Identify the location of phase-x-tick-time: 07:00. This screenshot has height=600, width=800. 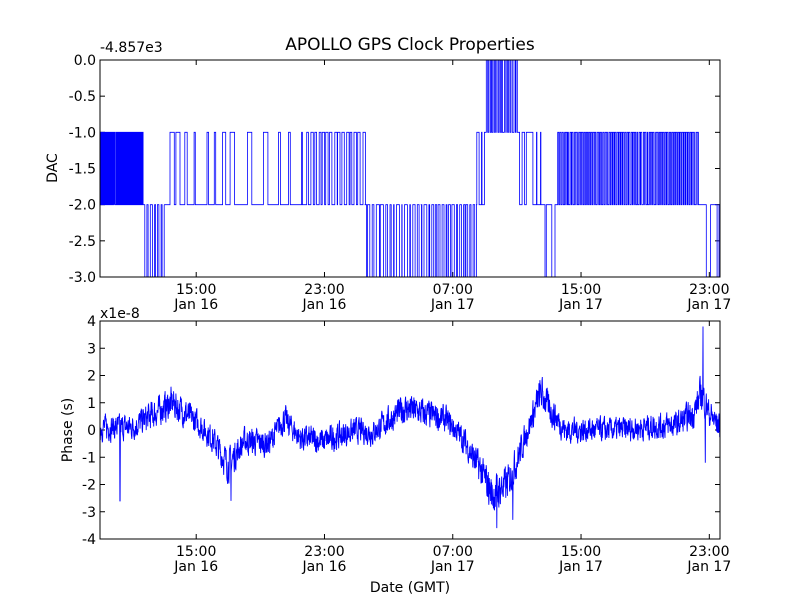
(453, 552).